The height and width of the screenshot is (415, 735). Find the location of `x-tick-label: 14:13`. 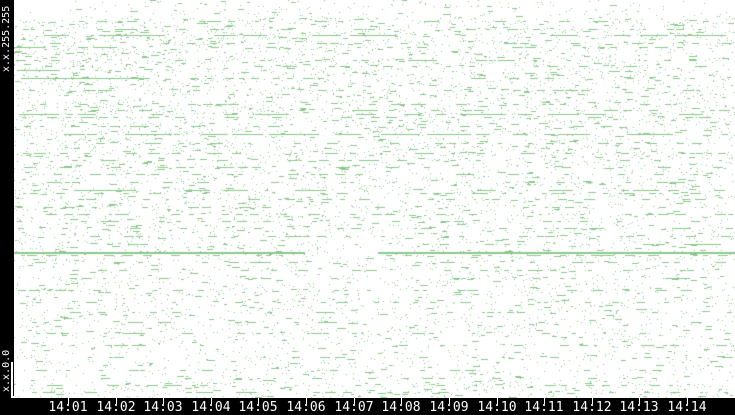

x-tick-label: 14:13 is located at coordinates (639, 407).